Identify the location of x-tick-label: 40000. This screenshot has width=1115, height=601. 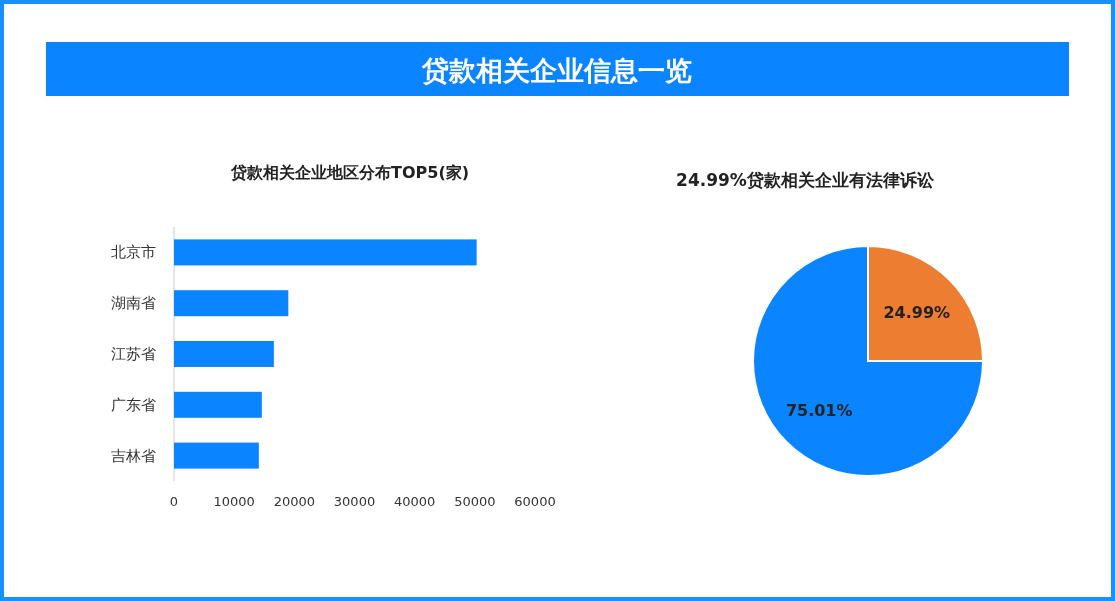
(414, 501).